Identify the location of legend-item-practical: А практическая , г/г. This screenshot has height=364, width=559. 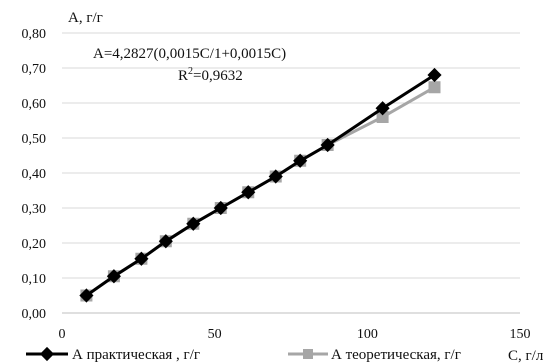
(113, 354).